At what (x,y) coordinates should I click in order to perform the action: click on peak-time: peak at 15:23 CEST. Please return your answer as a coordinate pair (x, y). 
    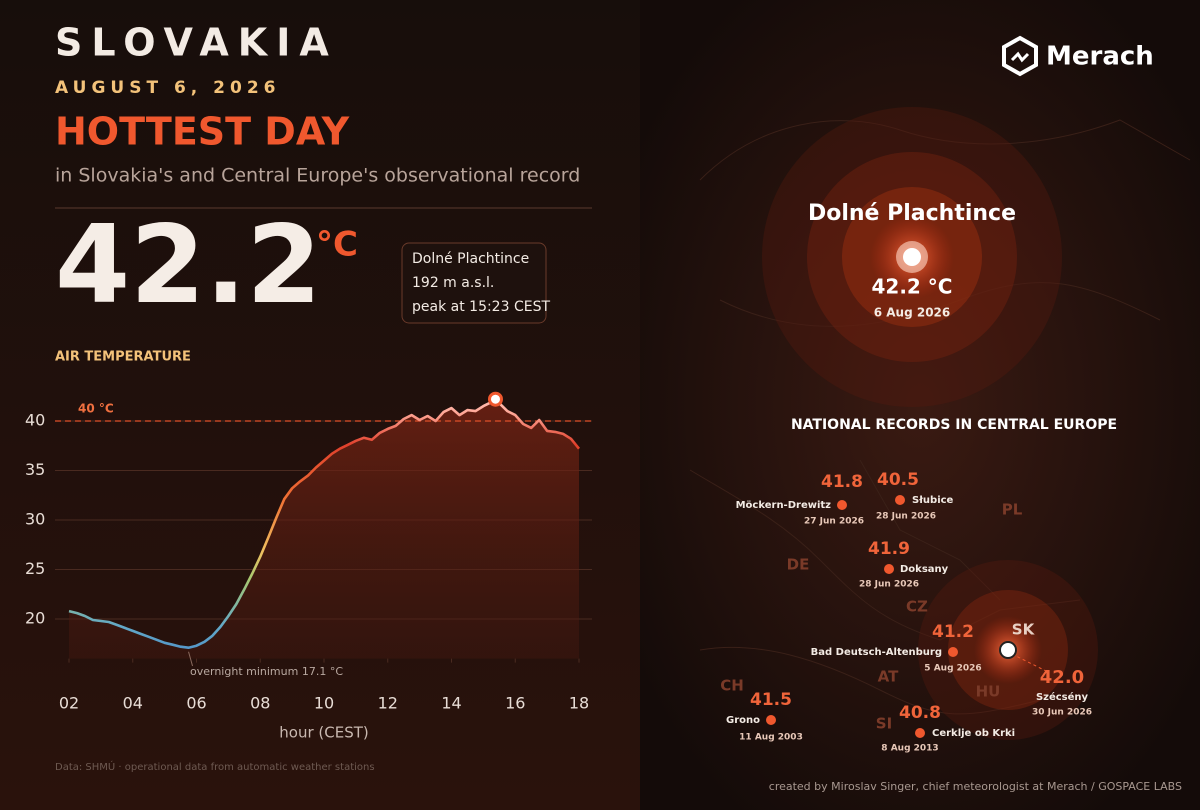
    Looking at the image, I should click on (481, 307).